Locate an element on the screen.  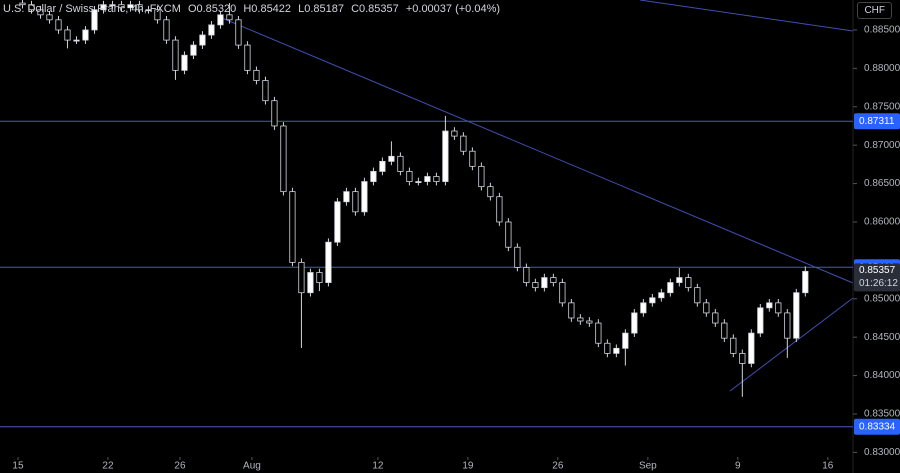
ohlc-open: O0.85320 is located at coordinates (212, 9).